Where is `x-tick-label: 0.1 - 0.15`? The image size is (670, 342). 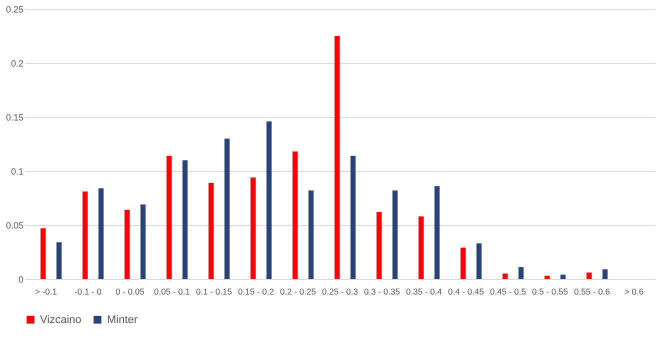
x-tick-label: 0.1 - 0.15 is located at coordinates (214, 291).